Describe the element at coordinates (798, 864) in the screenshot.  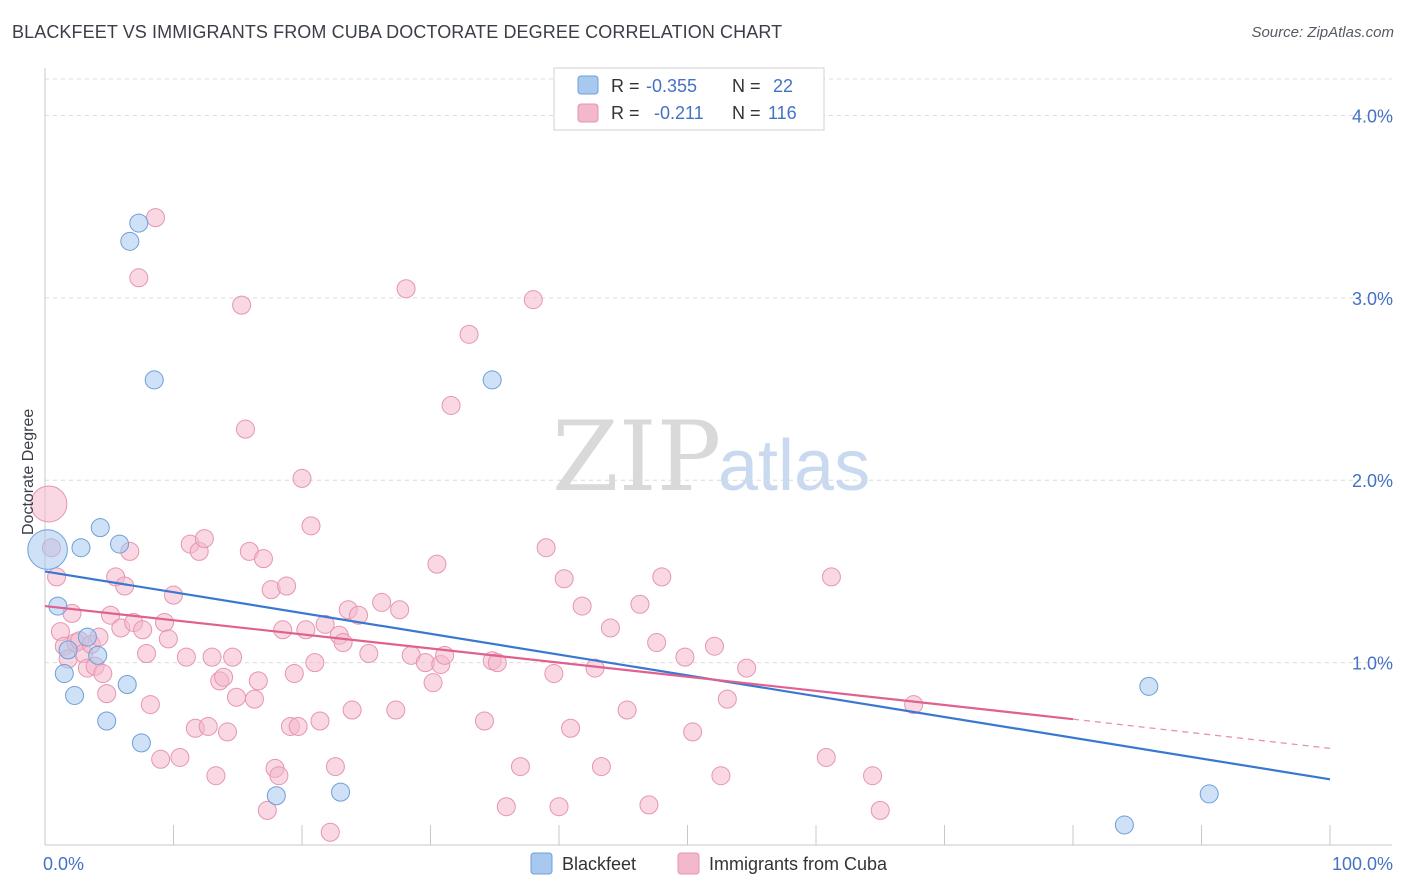
I see `legend-bottom-label-cuba: Immigrants from Cuba` at that location.